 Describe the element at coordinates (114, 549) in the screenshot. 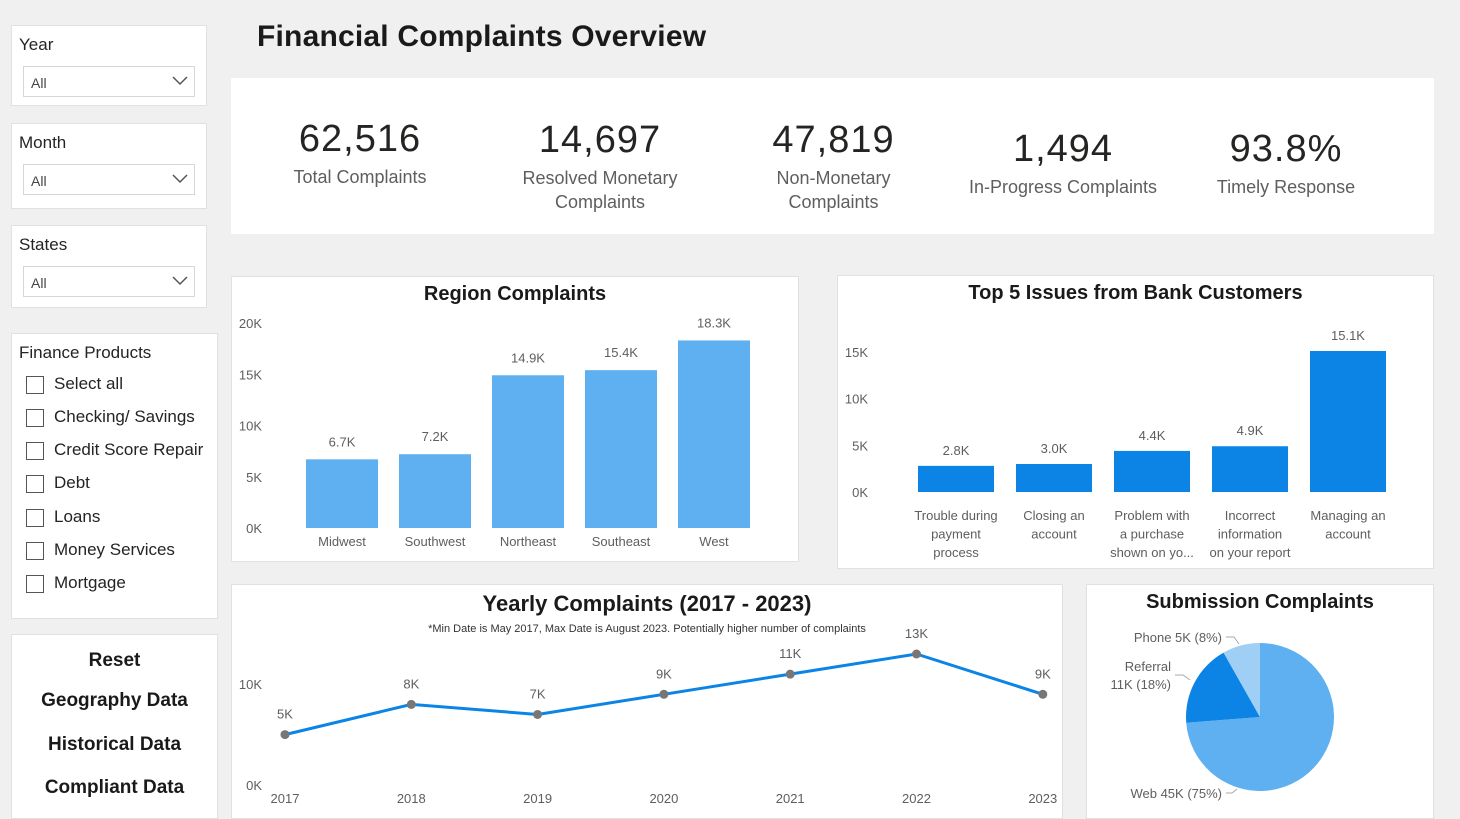

I see `checkbox-label: Money Services` at that location.